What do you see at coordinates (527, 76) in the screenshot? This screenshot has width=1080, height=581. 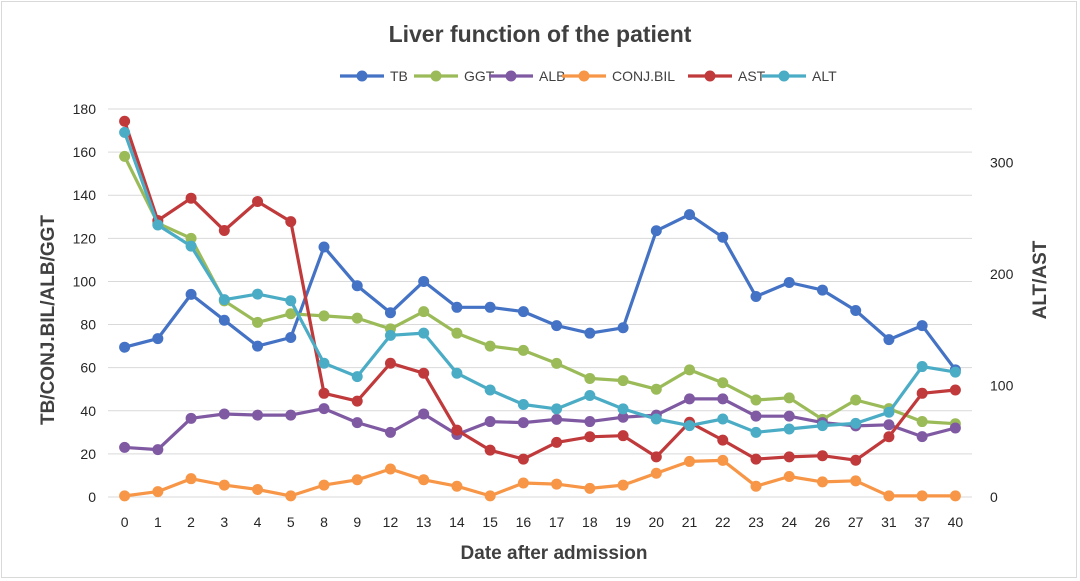 I see `legend-item-alb: ALB` at bounding box center [527, 76].